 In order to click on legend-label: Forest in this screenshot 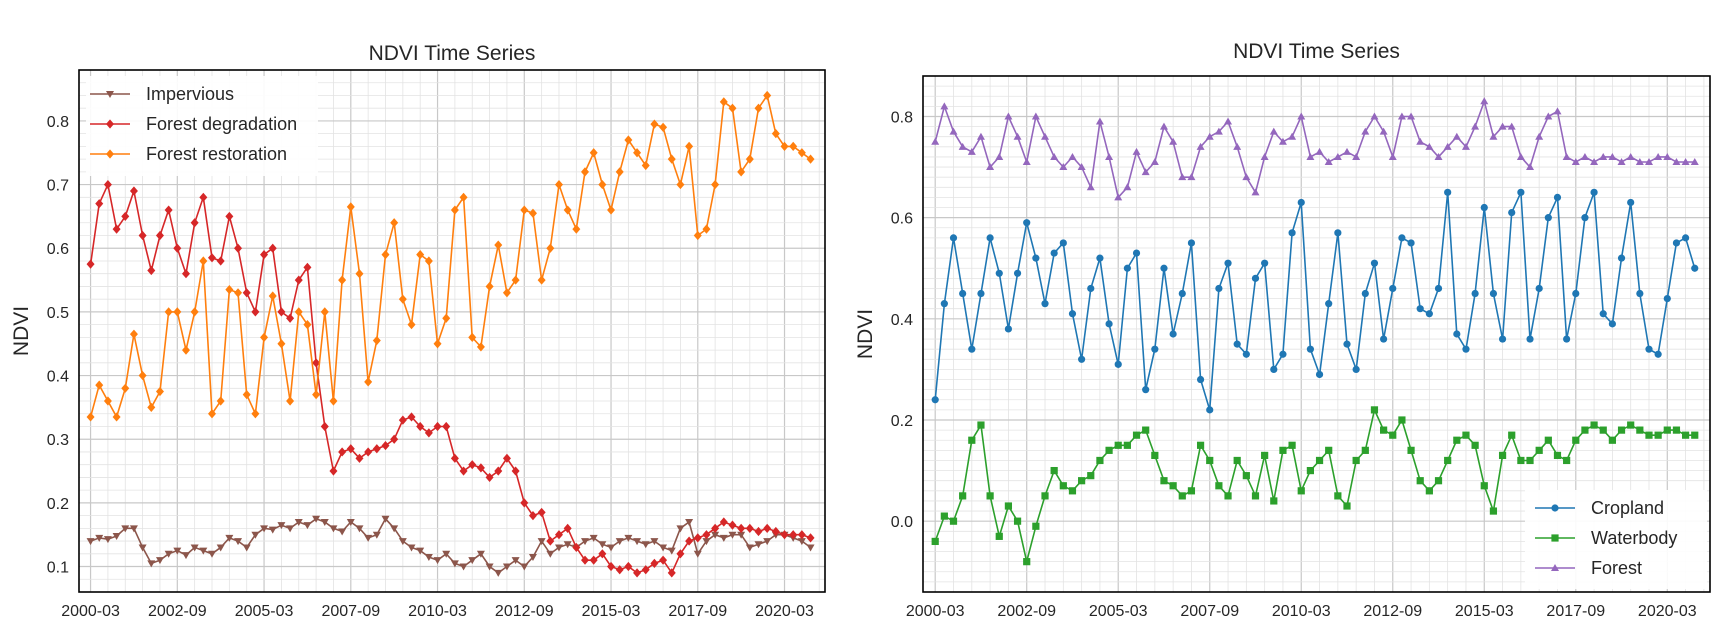, I will do `click(1616, 568)`.